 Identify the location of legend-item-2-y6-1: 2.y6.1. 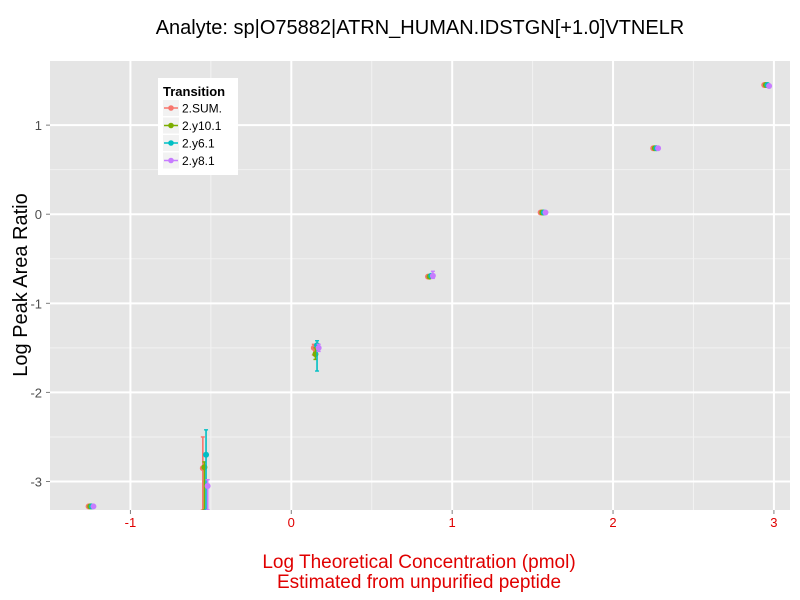
(189, 143).